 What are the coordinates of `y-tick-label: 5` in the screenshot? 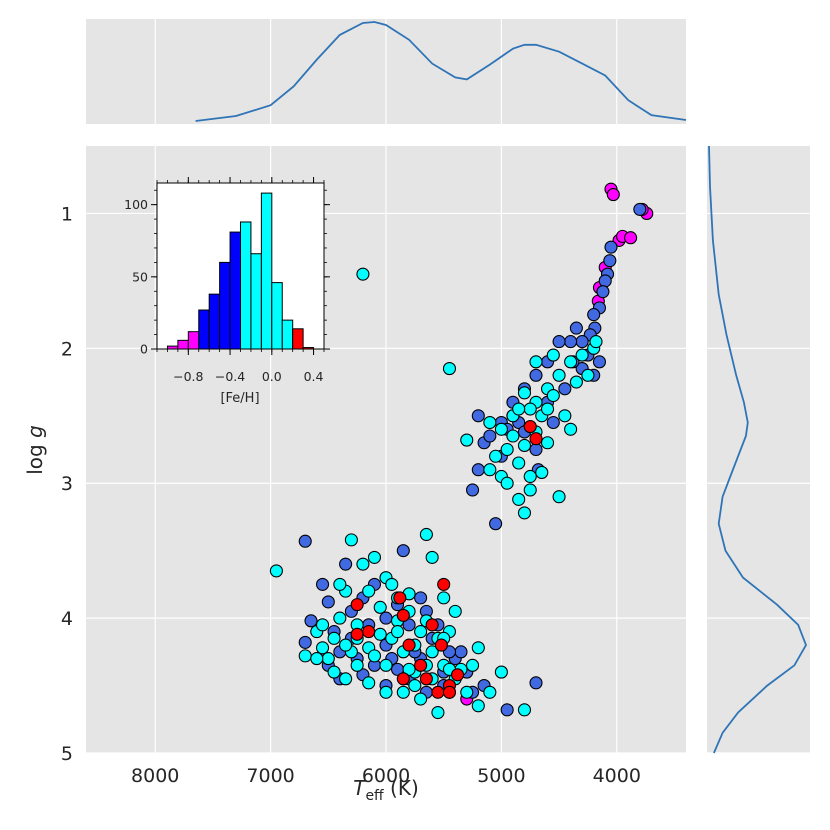 It's located at (67, 754).